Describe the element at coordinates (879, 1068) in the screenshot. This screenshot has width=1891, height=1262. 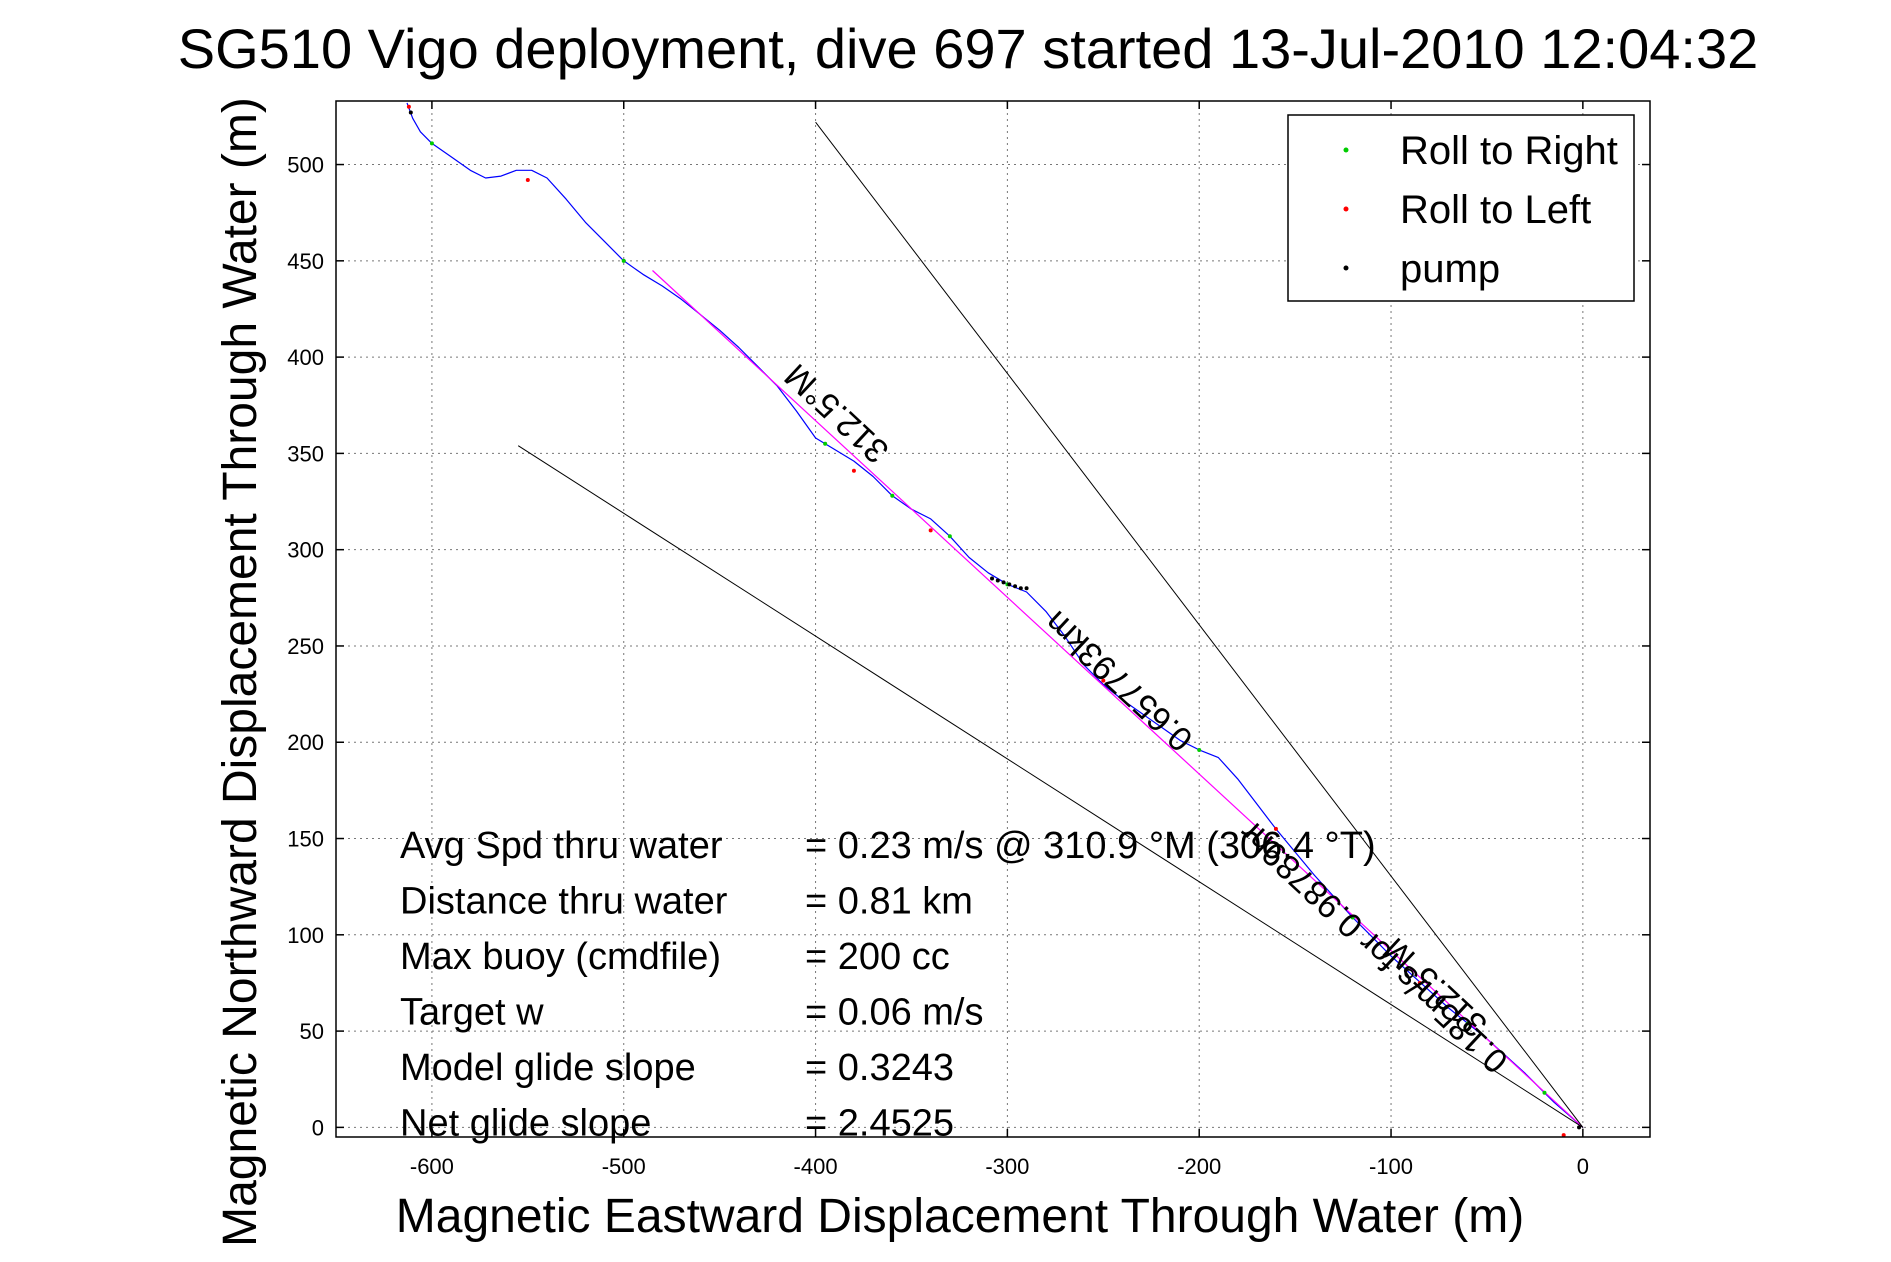
I see `stat-value: = 0.3243` at that location.